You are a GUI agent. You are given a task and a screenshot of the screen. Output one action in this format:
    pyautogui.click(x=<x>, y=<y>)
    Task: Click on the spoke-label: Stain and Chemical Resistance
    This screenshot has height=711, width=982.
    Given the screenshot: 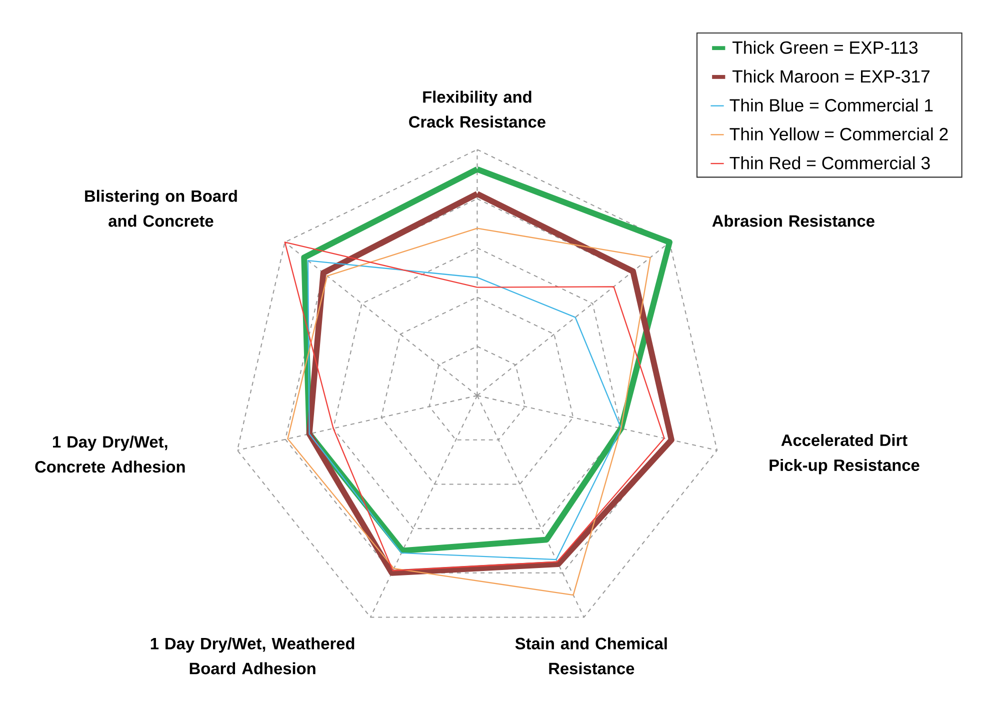 What is the action you would take?
    pyautogui.click(x=591, y=655)
    